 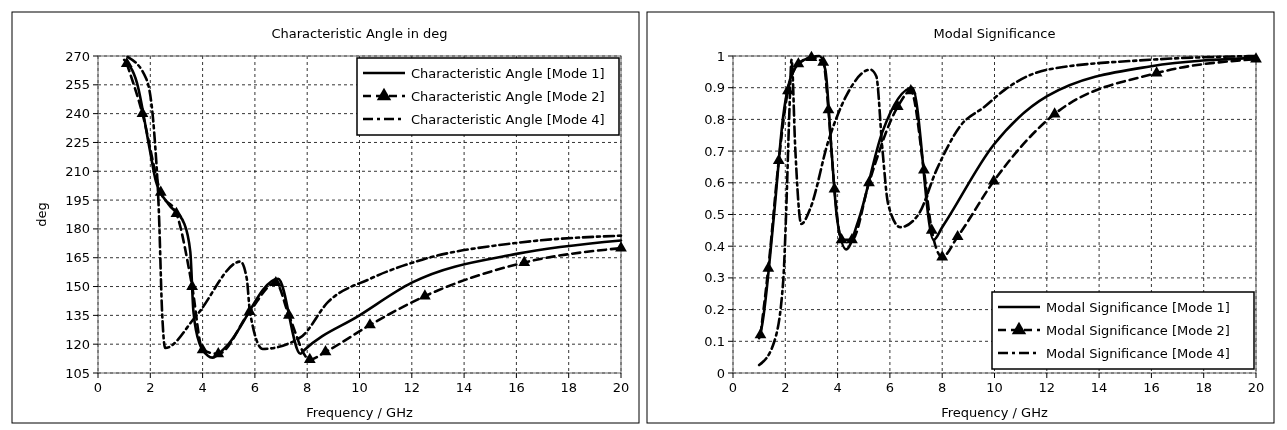 I want to click on legend-label: Characteristic Angle [Mode 1], so click(x=508, y=73).